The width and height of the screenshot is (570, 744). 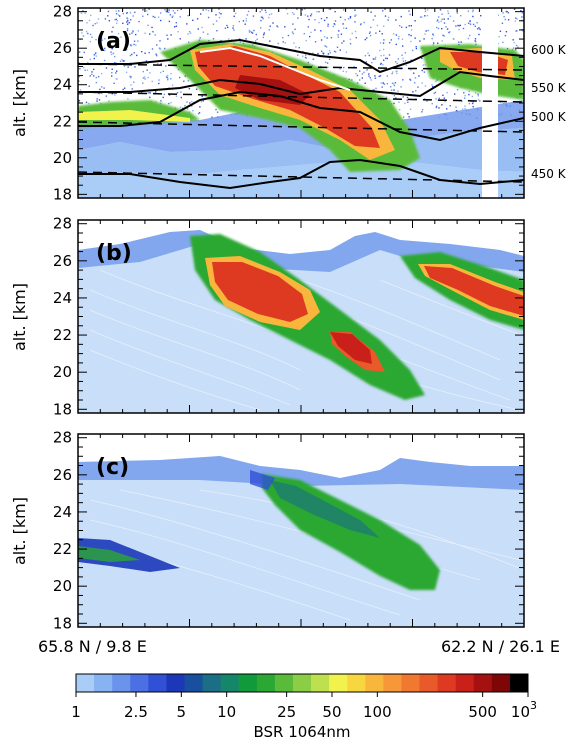 What do you see at coordinates (304, 707) in the screenshot?
I see `colorbar: 1 2.5 5 10 25 50 100 500 103 BSR 1064nm` at bounding box center [304, 707].